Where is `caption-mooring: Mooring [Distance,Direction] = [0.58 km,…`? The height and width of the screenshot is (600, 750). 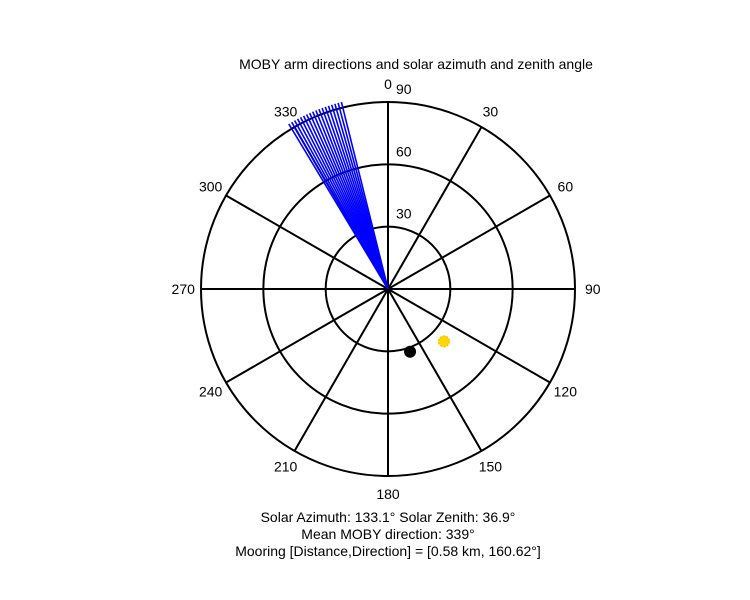
caption-mooring: Mooring [Distance,Direction] = [0.58 km,… is located at coordinates (388, 551).